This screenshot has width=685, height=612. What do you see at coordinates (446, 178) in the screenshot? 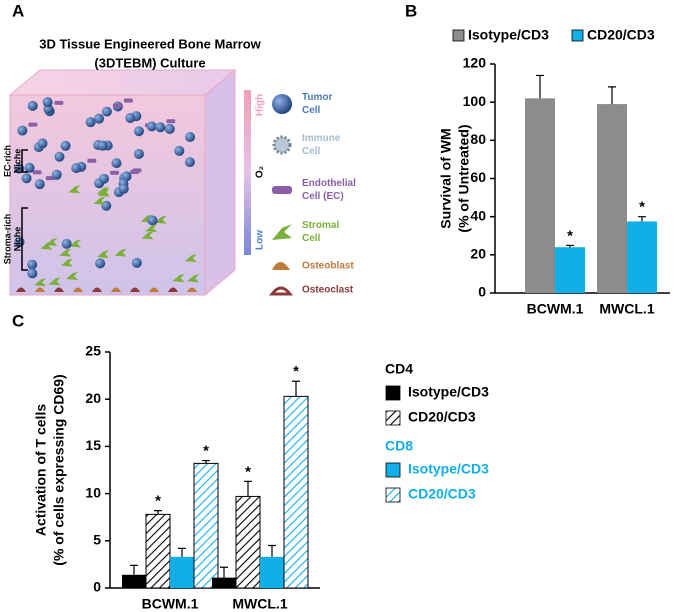
I see `y-axis-label: Survival of WM` at bounding box center [446, 178].